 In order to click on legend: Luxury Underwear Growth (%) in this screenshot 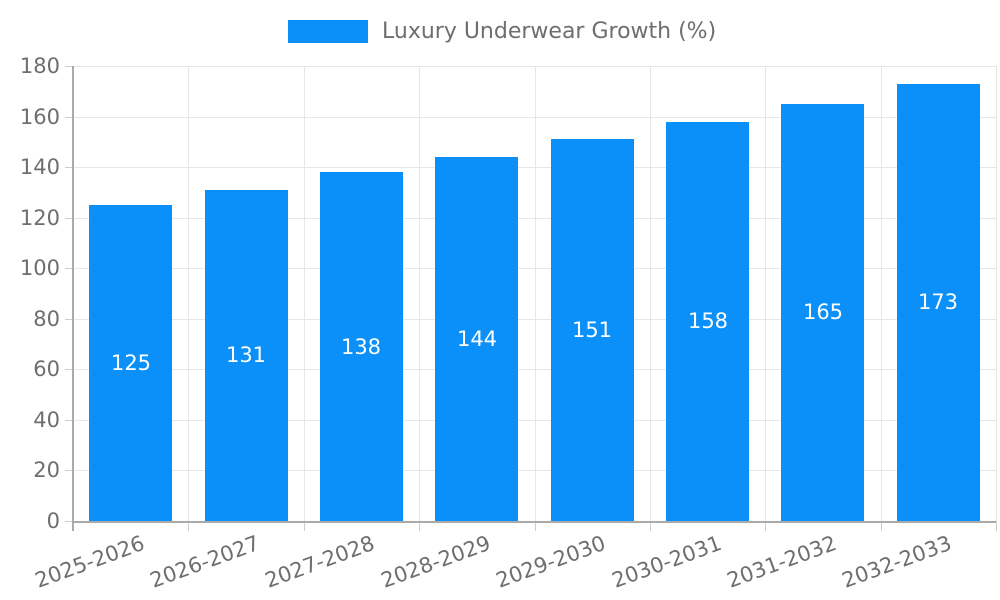, I will do `click(500, 25)`.